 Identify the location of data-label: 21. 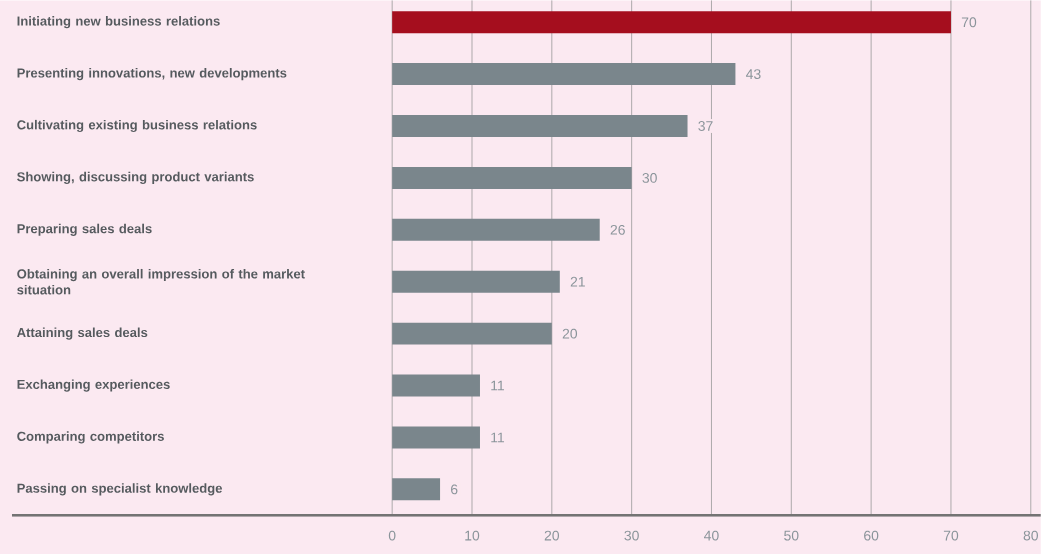
(577, 281).